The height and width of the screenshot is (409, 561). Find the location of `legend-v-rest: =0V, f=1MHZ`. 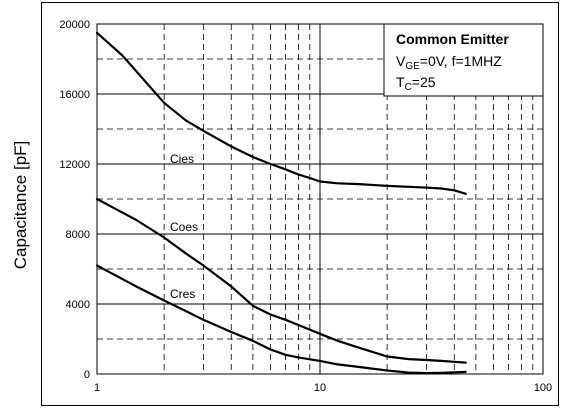

legend-v-rest: =0V, f=1MHZ is located at coordinates (461, 61).